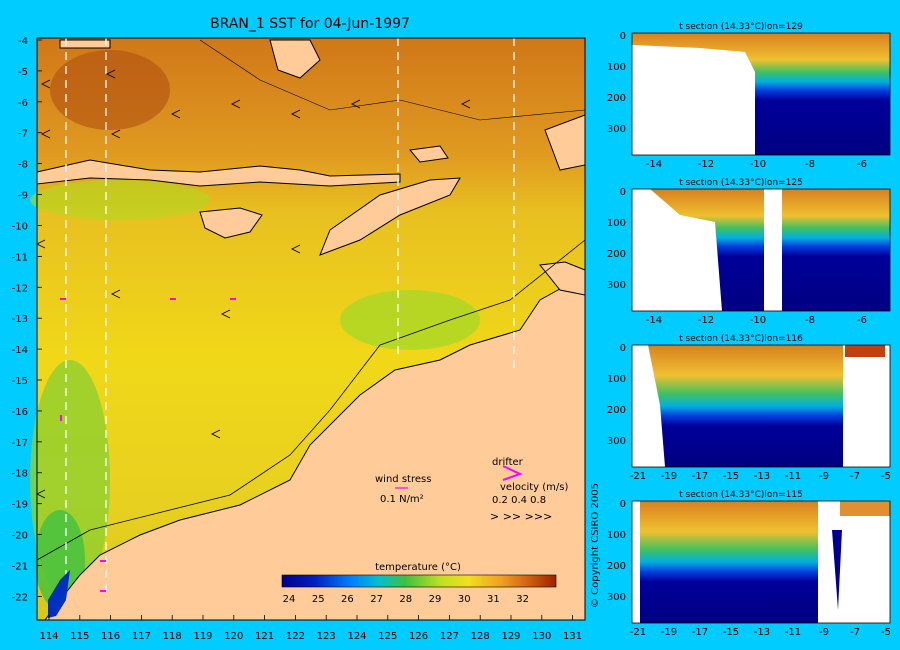 The width and height of the screenshot is (900, 650). What do you see at coordinates (387, 636) in the screenshot?
I see `lon-tick-label: 125` at bounding box center [387, 636].